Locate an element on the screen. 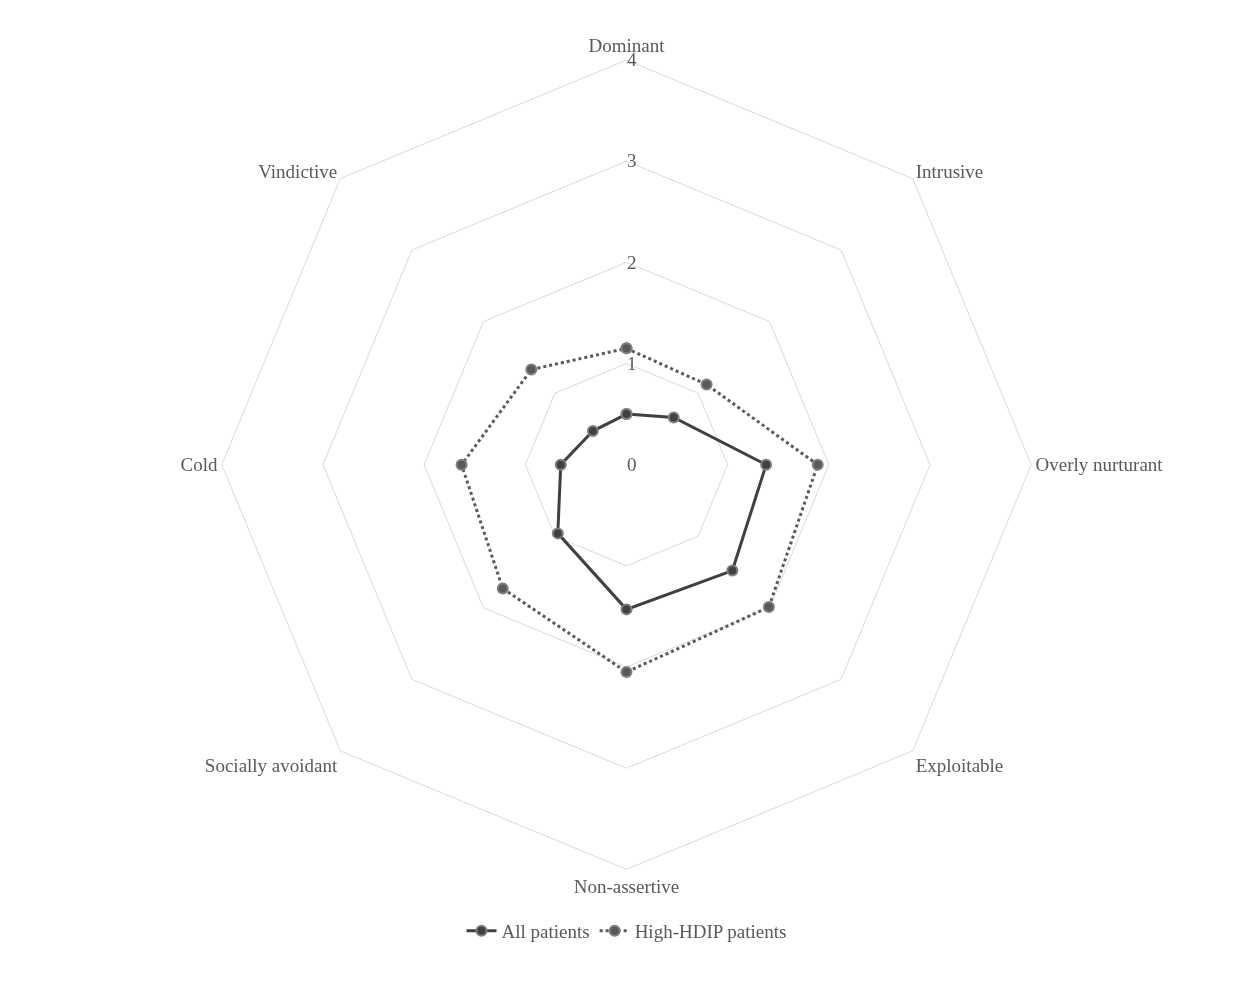  y-tick-label: 0 is located at coordinates (632, 464).